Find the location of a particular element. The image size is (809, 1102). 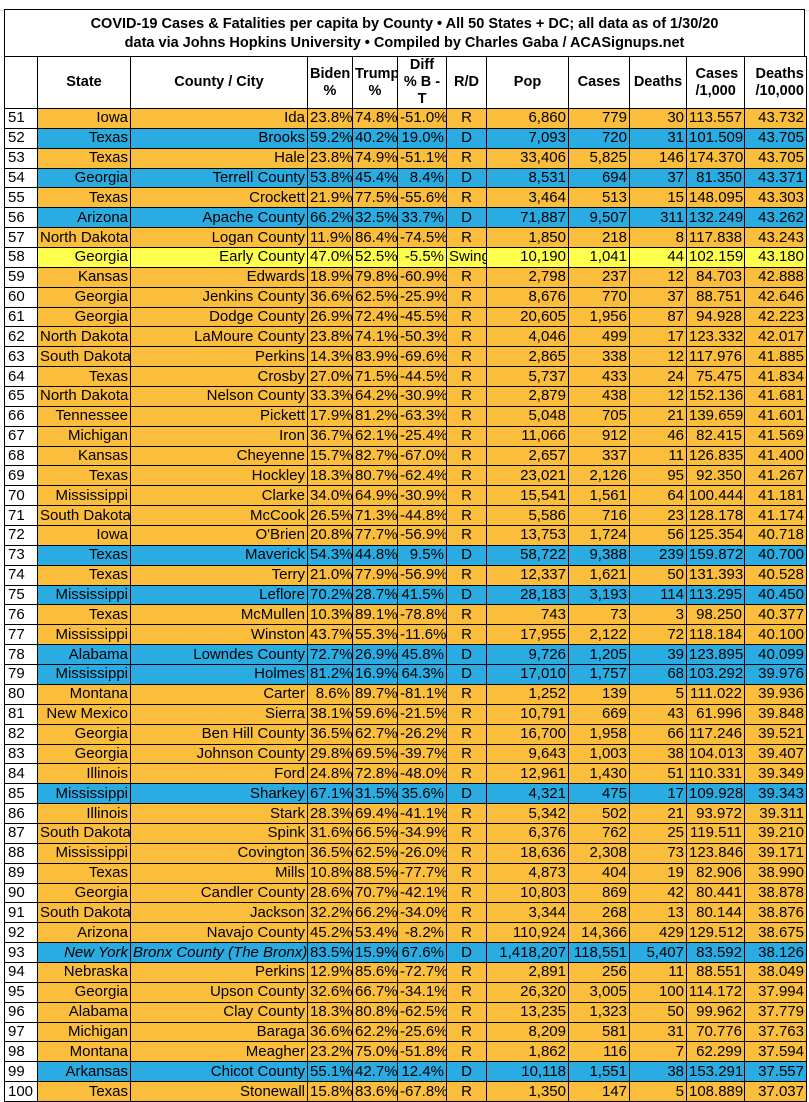

cell-county: Navajo County is located at coordinates (219, 933).